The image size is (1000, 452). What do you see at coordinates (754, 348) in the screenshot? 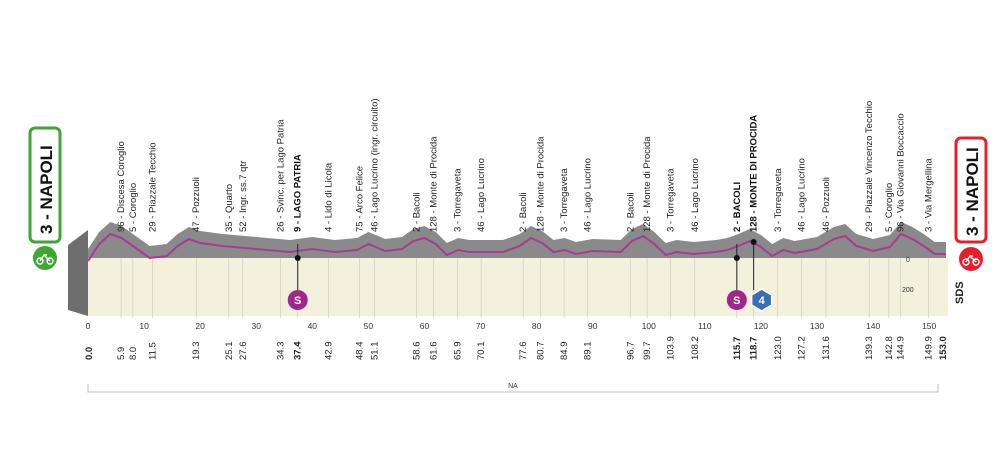
I see `waypoint-distance: 118.7` at bounding box center [754, 348].